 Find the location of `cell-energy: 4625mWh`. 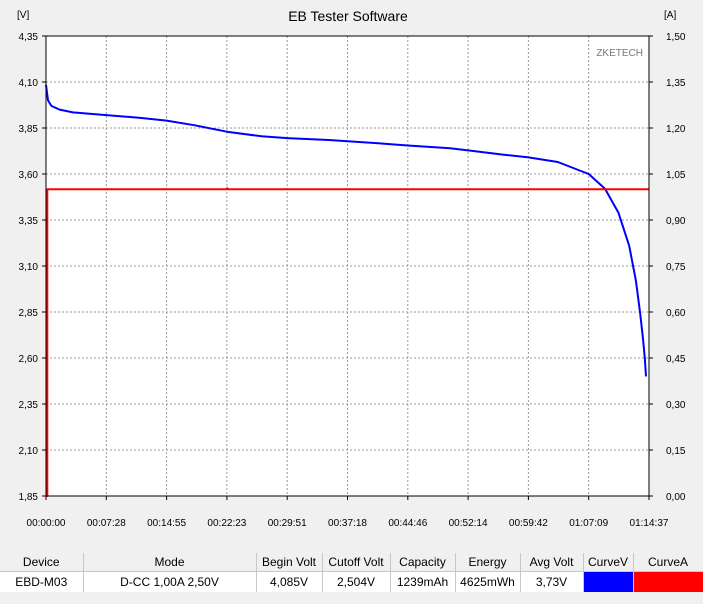

cell-energy: 4625mWh is located at coordinates (488, 581).